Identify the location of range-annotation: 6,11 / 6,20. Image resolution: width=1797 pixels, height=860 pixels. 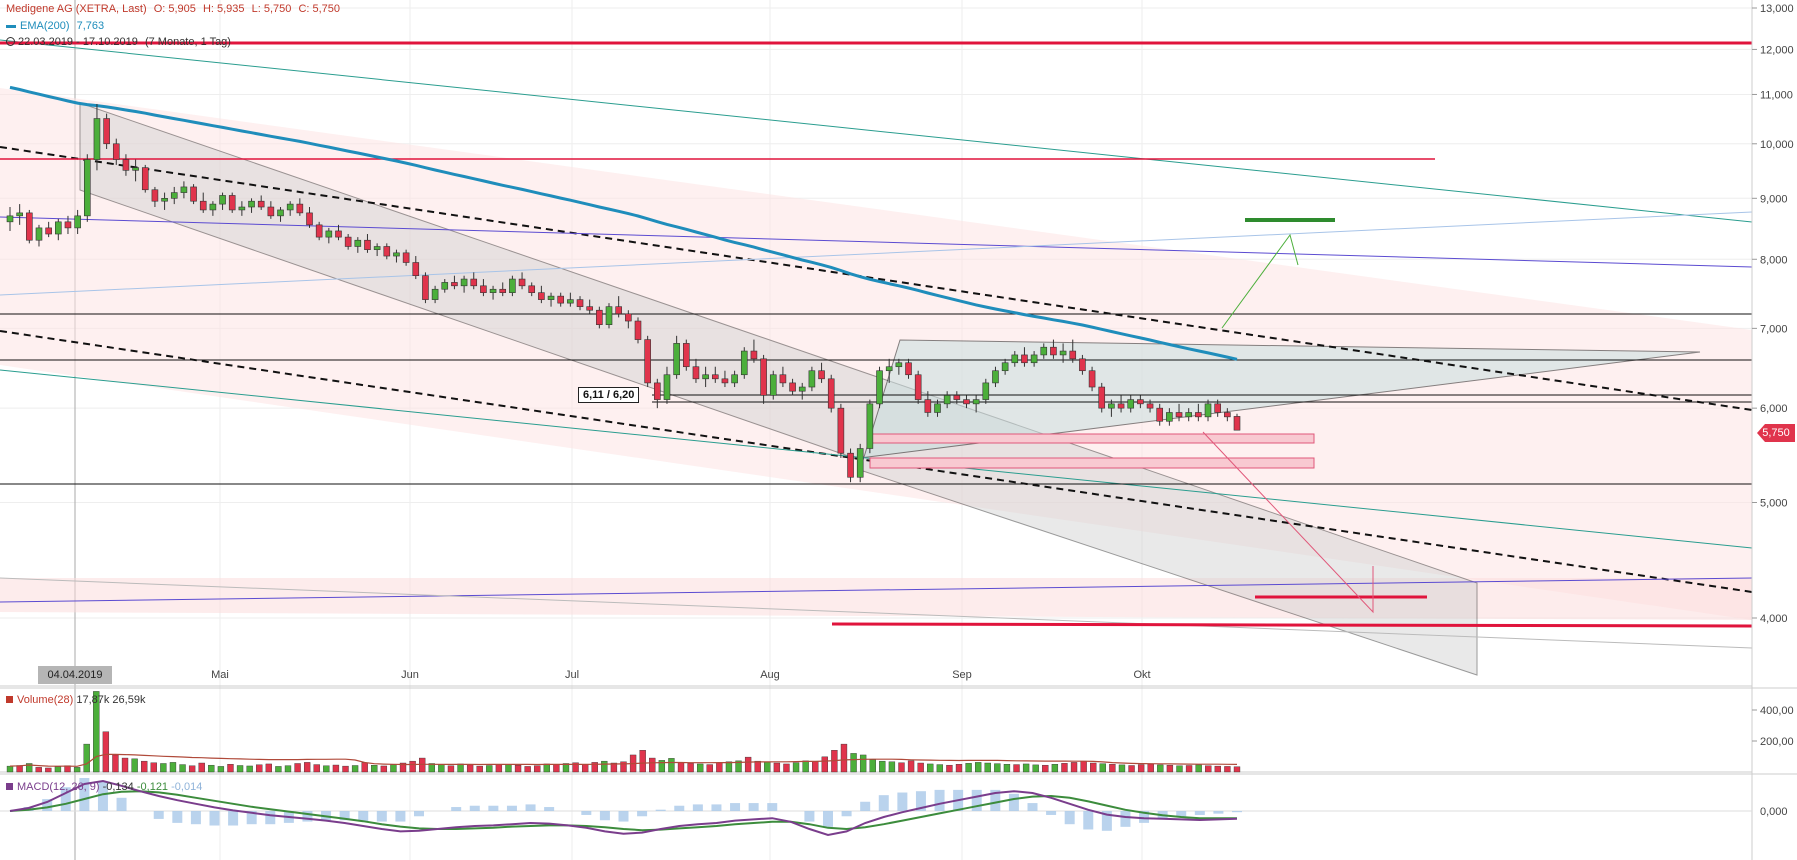
(609, 395).